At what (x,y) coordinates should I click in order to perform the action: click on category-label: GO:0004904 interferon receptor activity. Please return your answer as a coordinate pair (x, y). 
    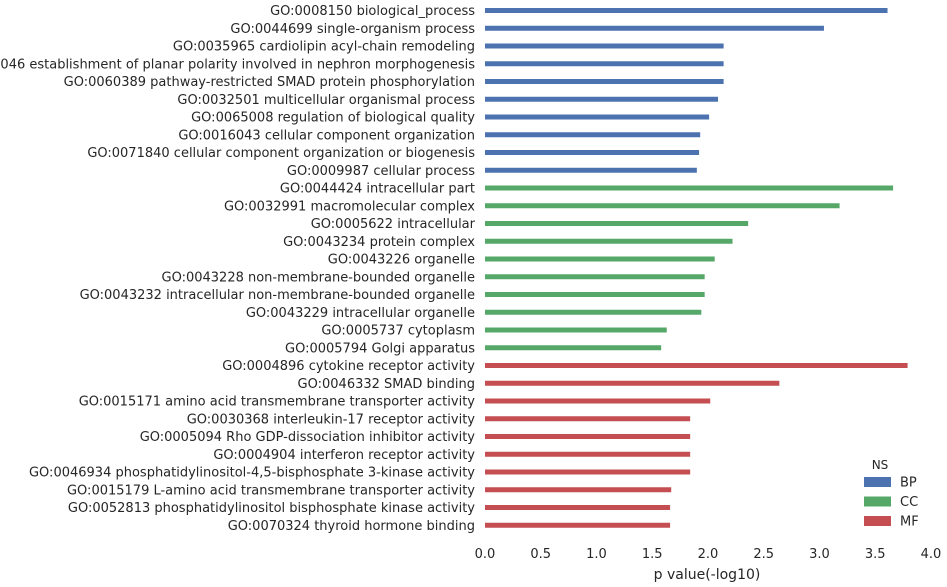
    Looking at the image, I should click on (344, 455).